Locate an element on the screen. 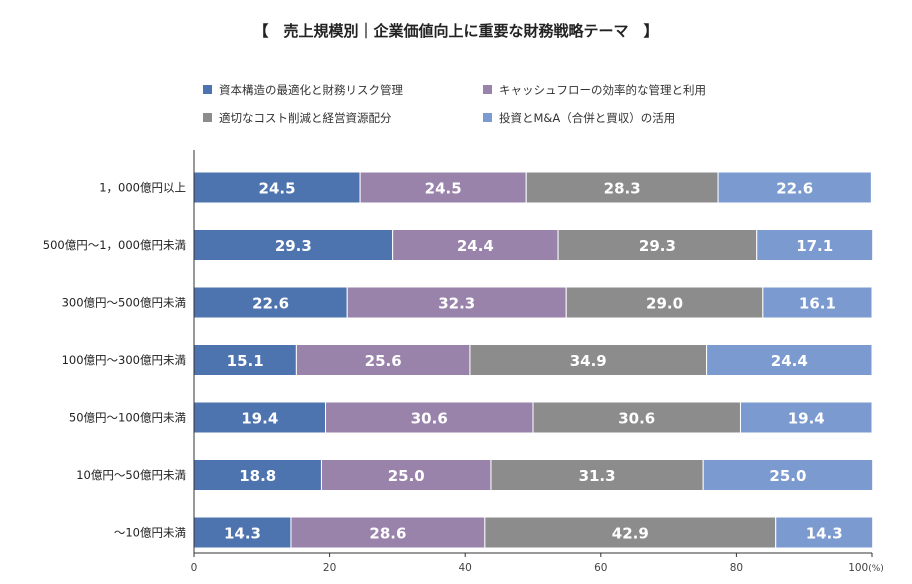 The width and height of the screenshot is (912, 584). data-label: 15.1 is located at coordinates (245, 361).